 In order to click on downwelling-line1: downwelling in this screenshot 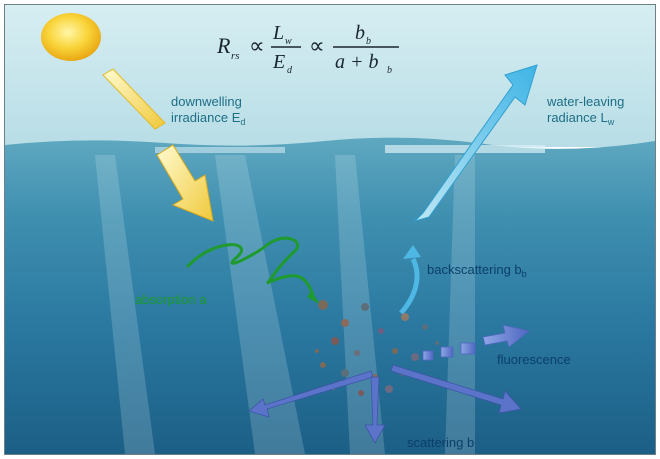, I will do `click(206, 101)`.